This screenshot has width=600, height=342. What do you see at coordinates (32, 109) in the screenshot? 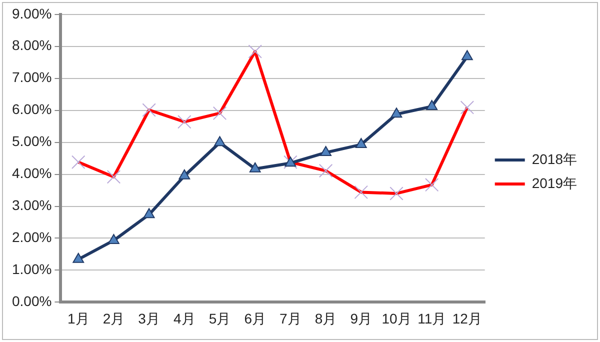
I see `y-tick-label: 6.00%` at bounding box center [32, 109].